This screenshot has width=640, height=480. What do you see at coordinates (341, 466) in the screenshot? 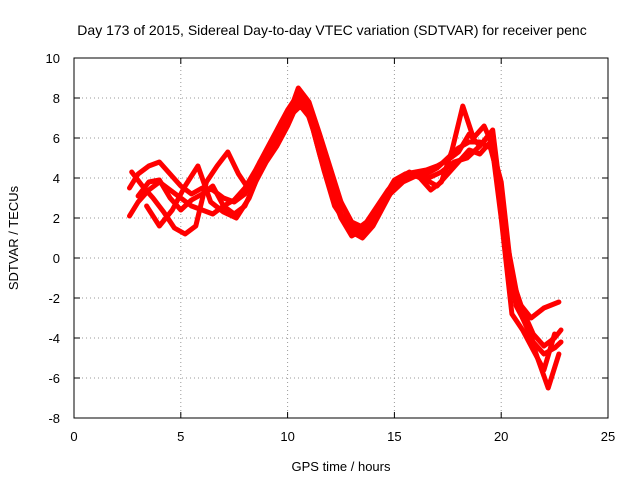
I see `x-axis-label: GPS time / hours` at bounding box center [341, 466].